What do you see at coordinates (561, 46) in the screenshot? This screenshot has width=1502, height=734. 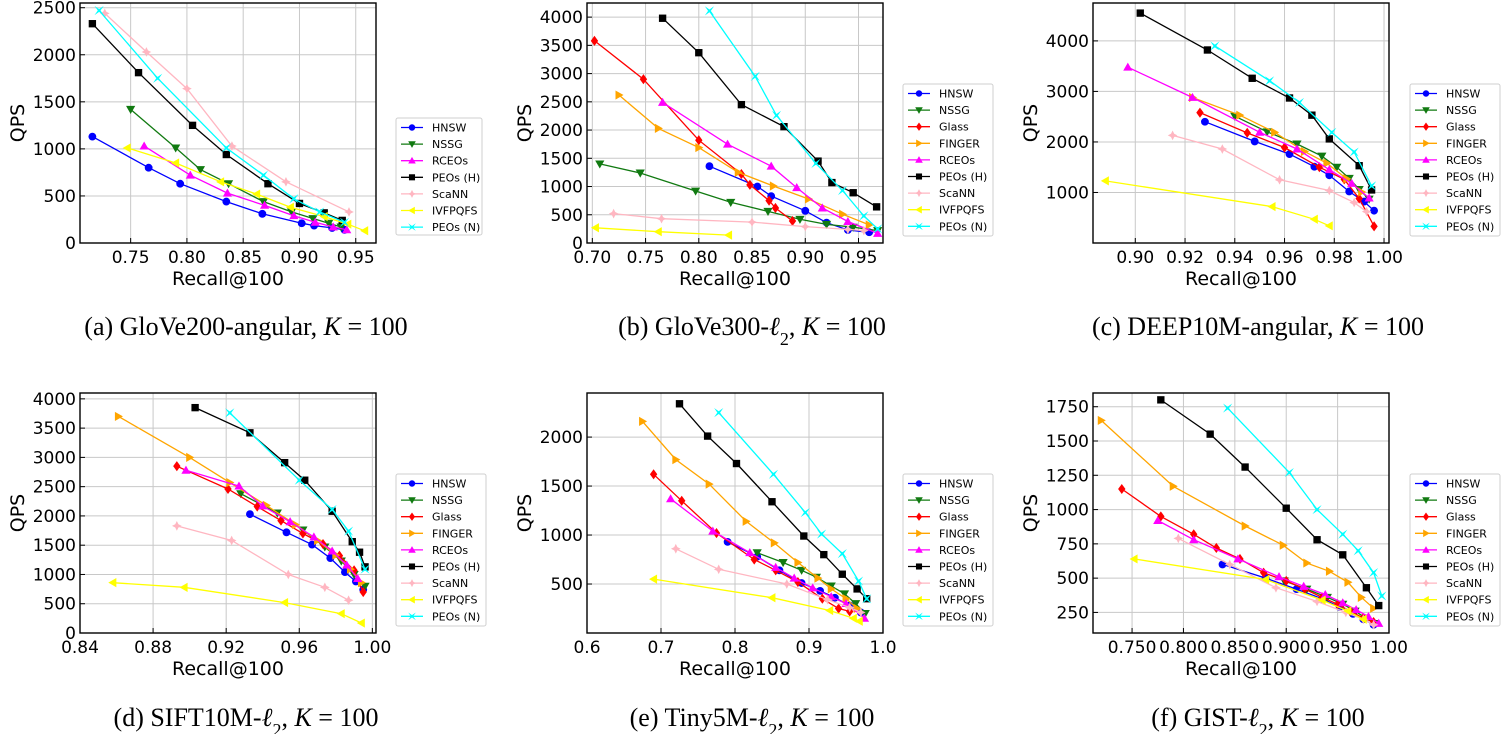 I see `y-tick-label: 3500` at bounding box center [561, 46].